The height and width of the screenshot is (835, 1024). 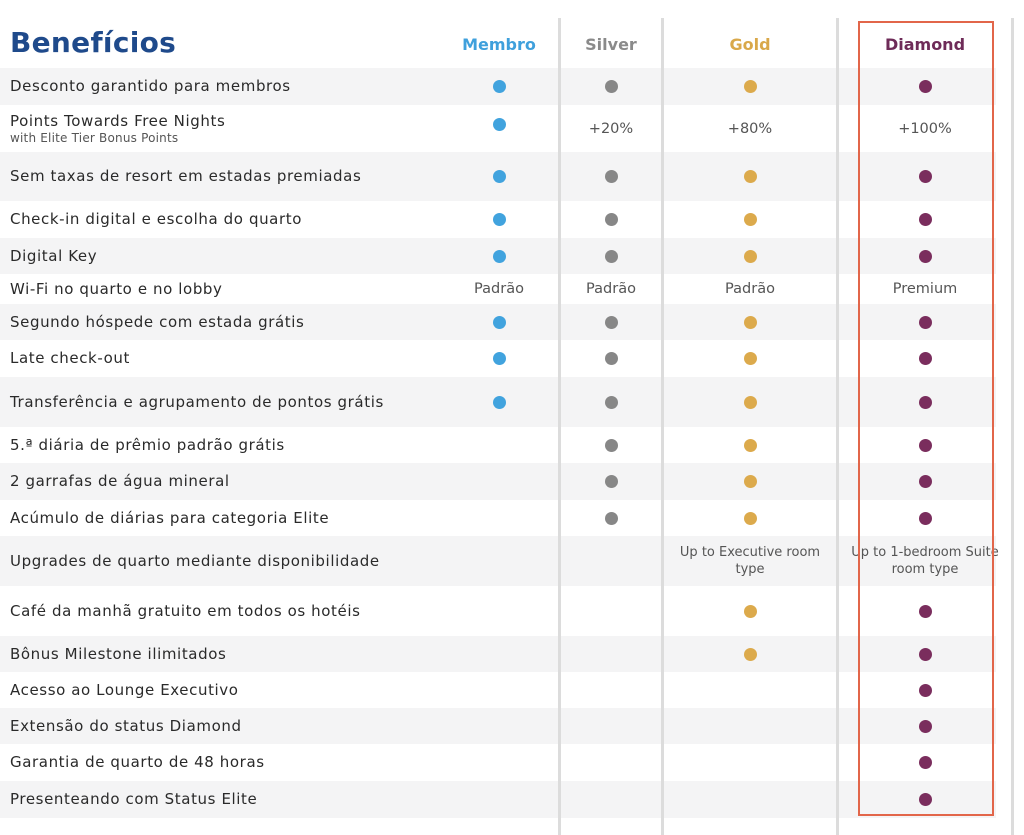 What do you see at coordinates (498, 358) in the screenshot?
I see `table-row: Late check-out` at bounding box center [498, 358].